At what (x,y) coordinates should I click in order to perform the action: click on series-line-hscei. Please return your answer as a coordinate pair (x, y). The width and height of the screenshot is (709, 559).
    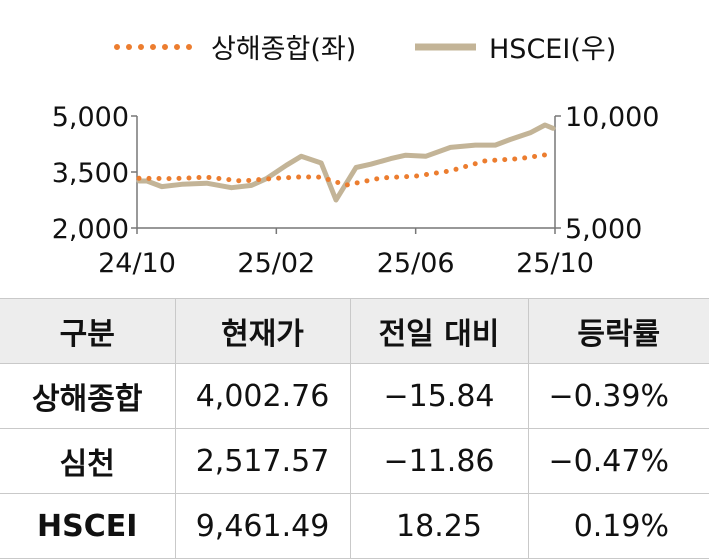
    Looking at the image, I should click on (346, 162).